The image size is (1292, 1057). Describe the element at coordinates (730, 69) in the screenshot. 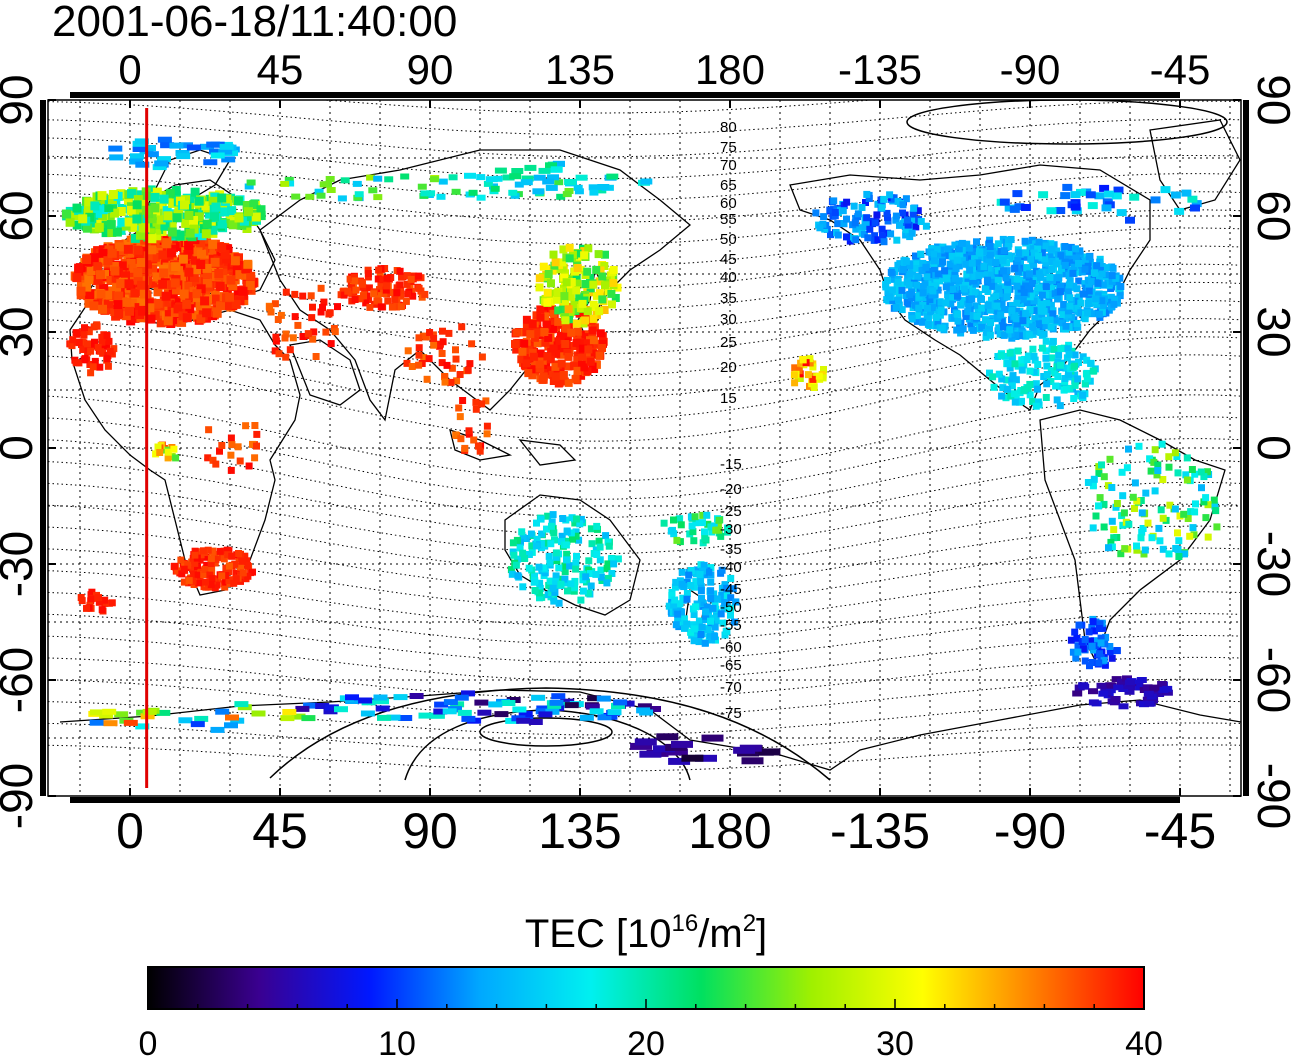

I see `x-tick-top: 180` at that location.